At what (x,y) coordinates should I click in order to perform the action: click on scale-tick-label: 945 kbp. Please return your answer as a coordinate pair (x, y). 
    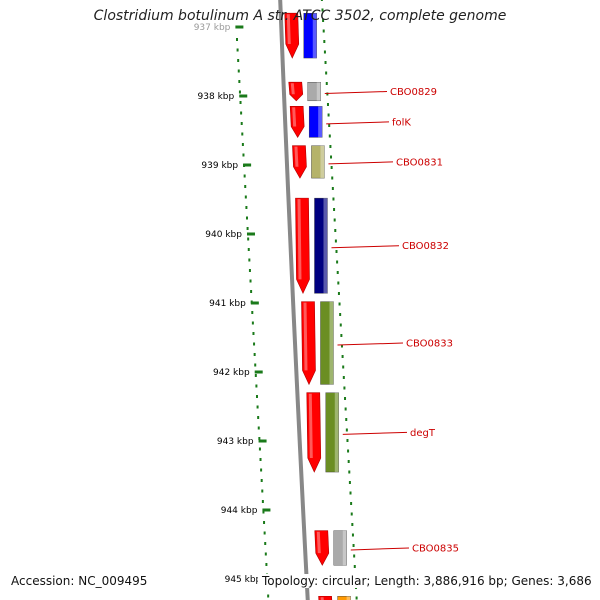
    Looking at the image, I should click on (243, 580).